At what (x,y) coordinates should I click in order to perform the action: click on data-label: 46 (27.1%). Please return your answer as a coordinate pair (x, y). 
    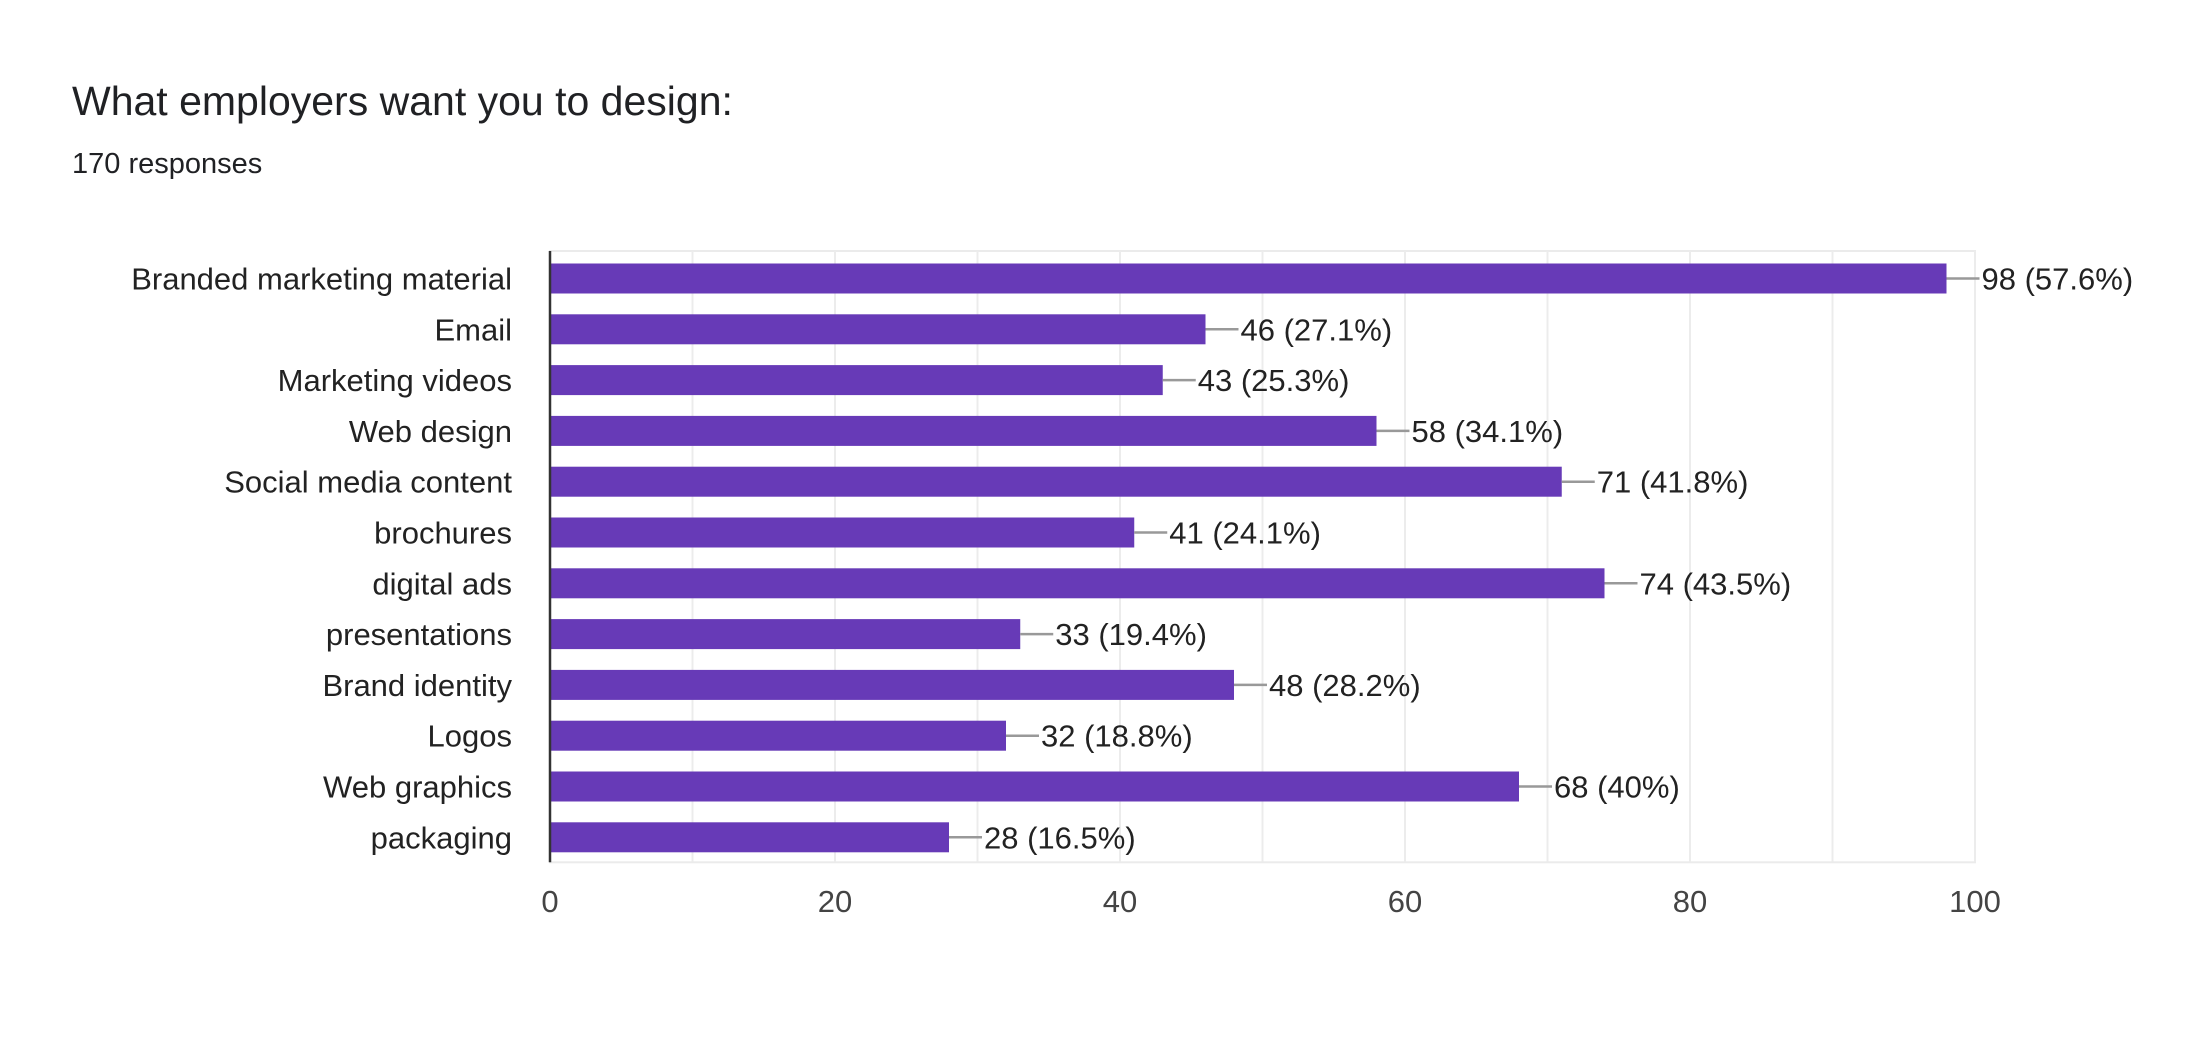
    Looking at the image, I should click on (1317, 329).